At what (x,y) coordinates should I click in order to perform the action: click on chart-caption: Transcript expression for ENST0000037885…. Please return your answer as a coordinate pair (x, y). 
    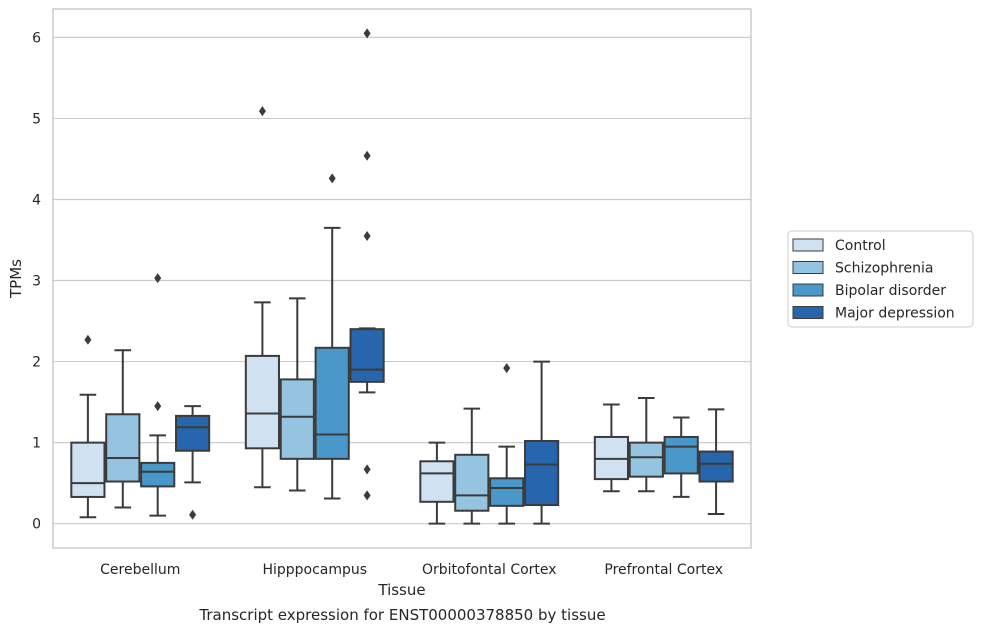
    Looking at the image, I should click on (402, 615).